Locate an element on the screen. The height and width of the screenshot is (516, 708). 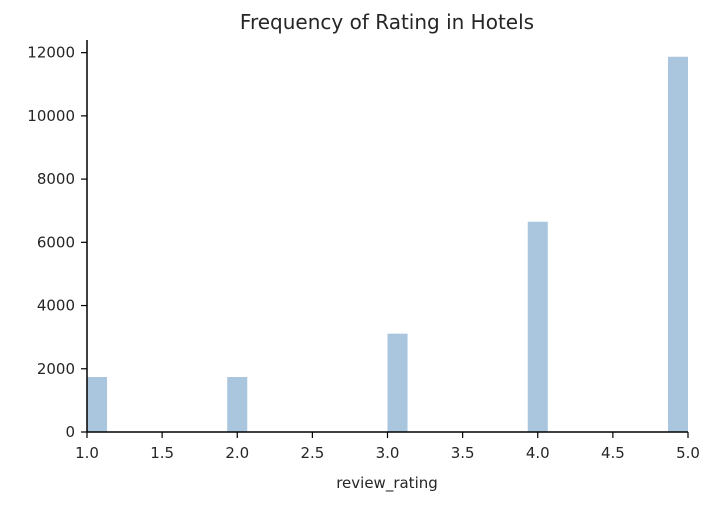
x-axis-label: review_rating is located at coordinates (387, 483).